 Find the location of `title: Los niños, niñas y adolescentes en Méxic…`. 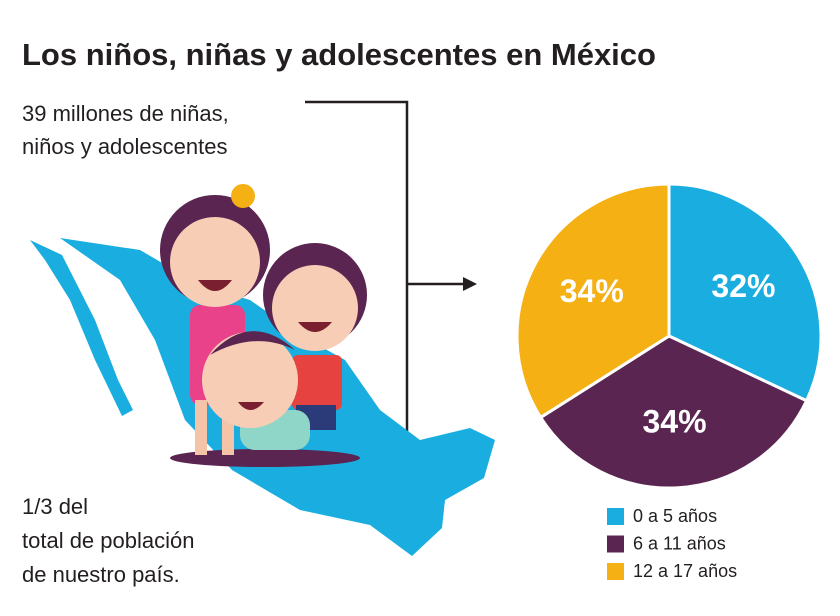

title: Los niños, niñas y adolescentes en Méxic… is located at coordinates (339, 54).